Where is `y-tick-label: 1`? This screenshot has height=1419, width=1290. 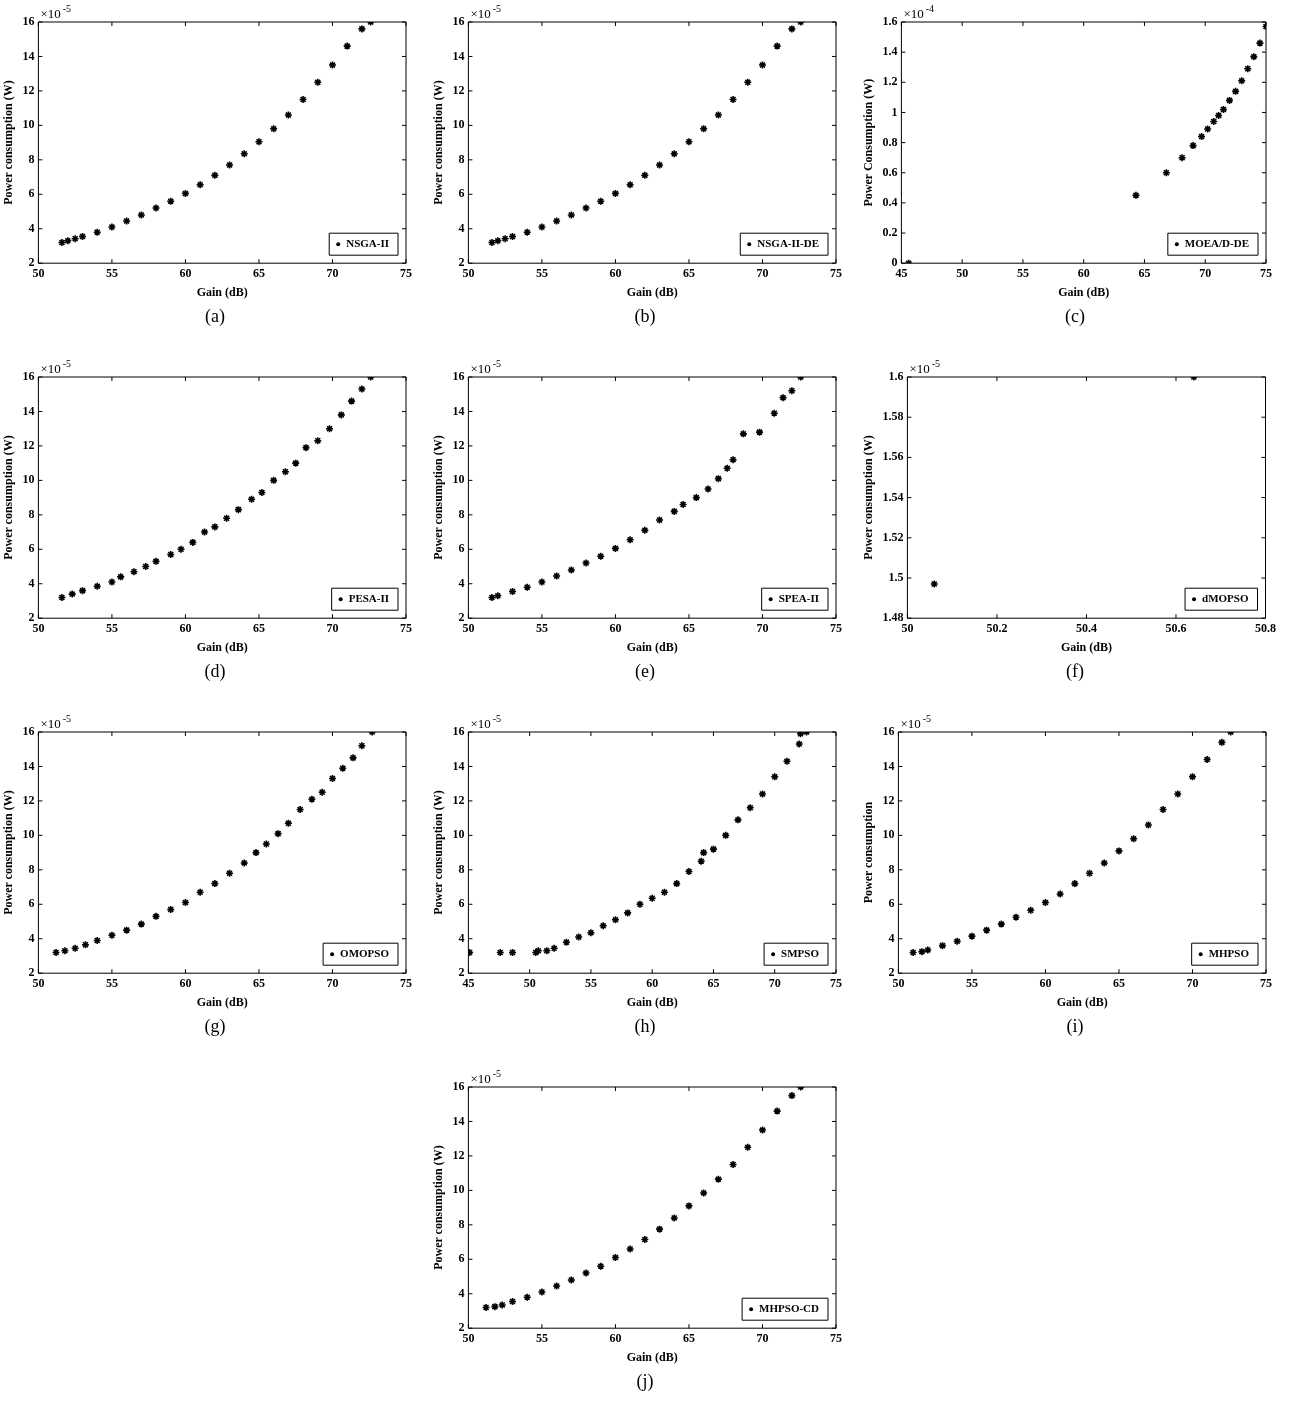 y-tick-label: 1 is located at coordinates (894, 111).